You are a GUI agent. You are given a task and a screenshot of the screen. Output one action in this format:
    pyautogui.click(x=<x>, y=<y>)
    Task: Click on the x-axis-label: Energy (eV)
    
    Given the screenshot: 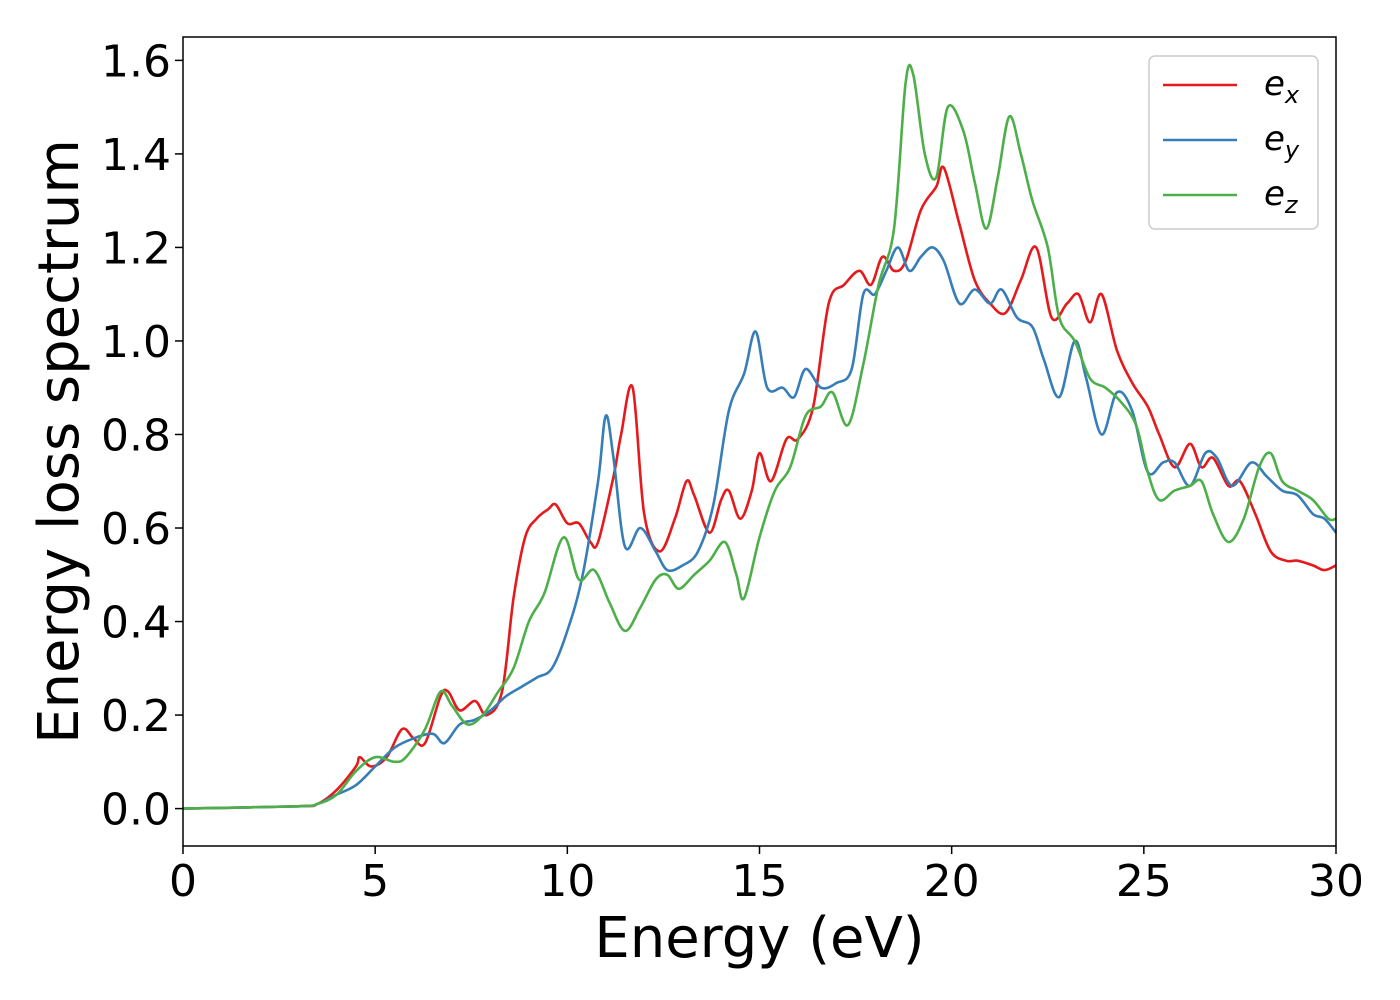 What is the action you would take?
    pyautogui.click(x=759, y=938)
    